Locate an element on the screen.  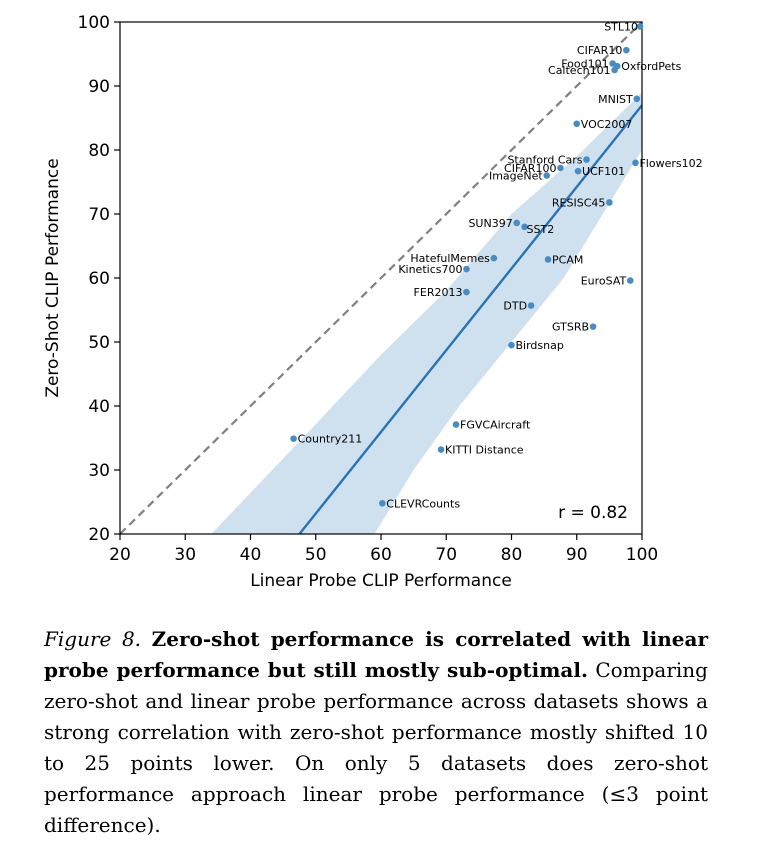
x-tick-label: 90 is located at coordinates (577, 555).